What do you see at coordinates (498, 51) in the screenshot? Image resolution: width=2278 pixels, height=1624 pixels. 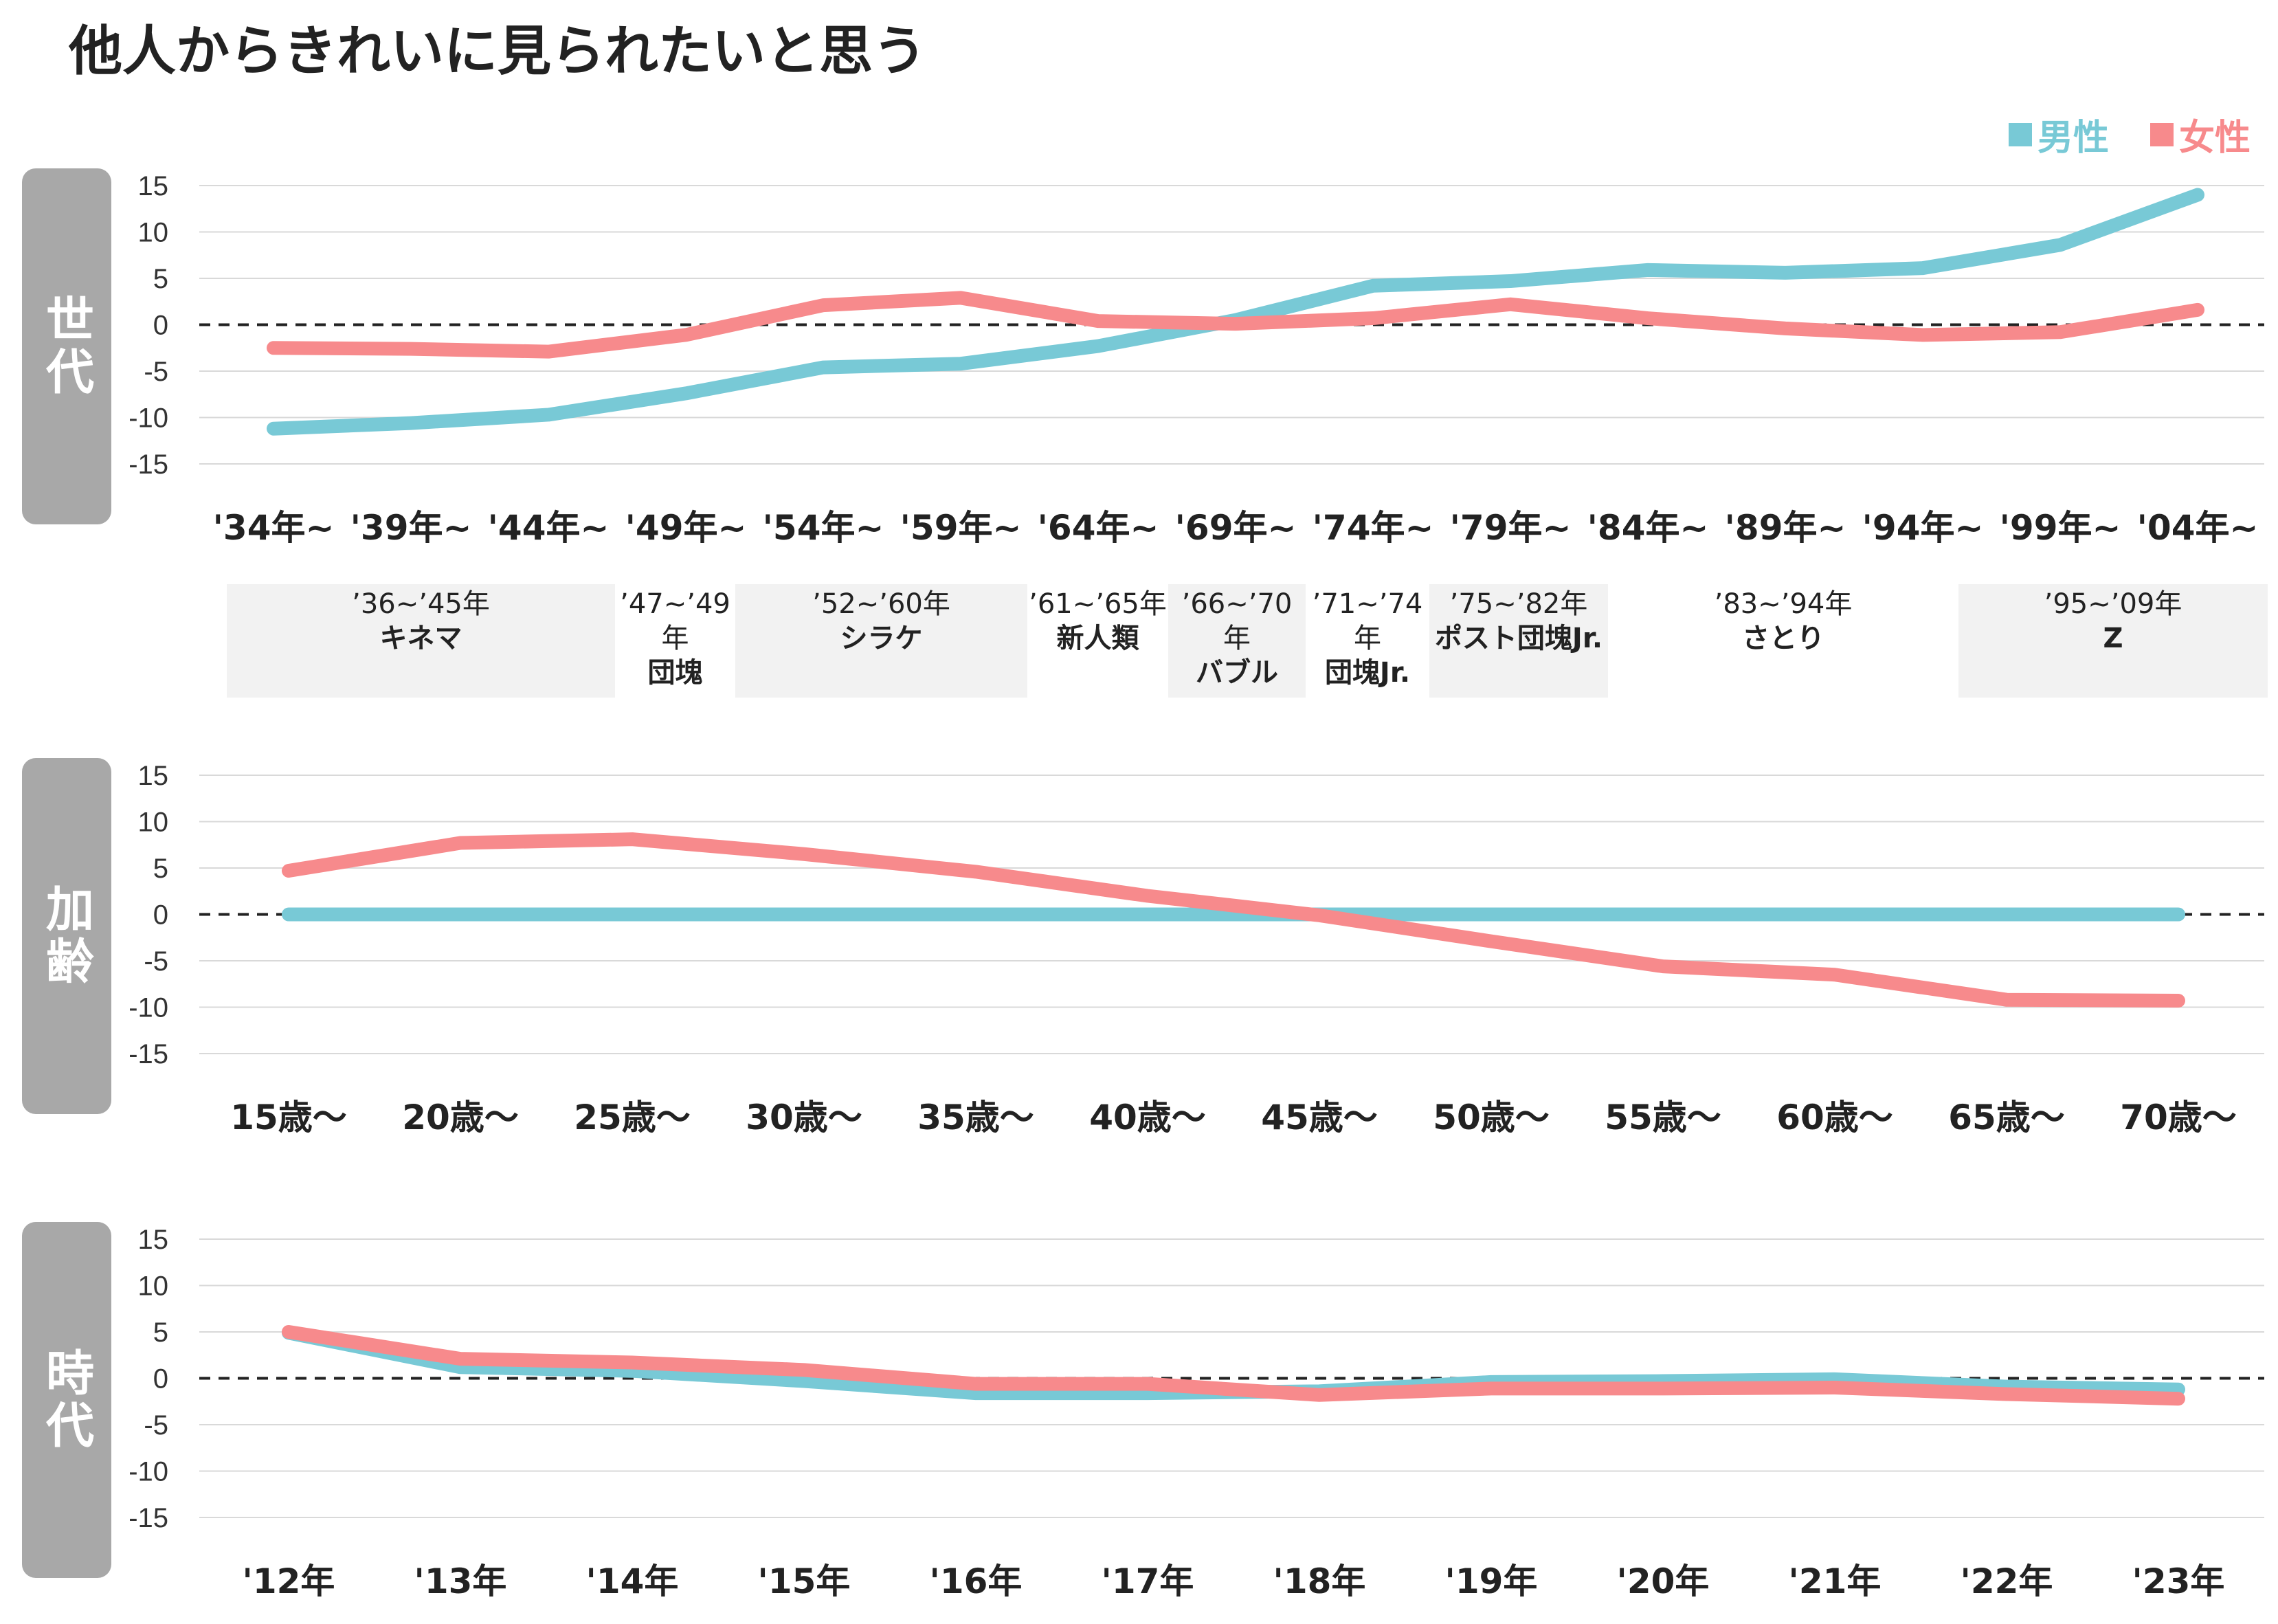 I see `chart-title: 他人からきれいに見られたいと思う` at bounding box center [498, 51].